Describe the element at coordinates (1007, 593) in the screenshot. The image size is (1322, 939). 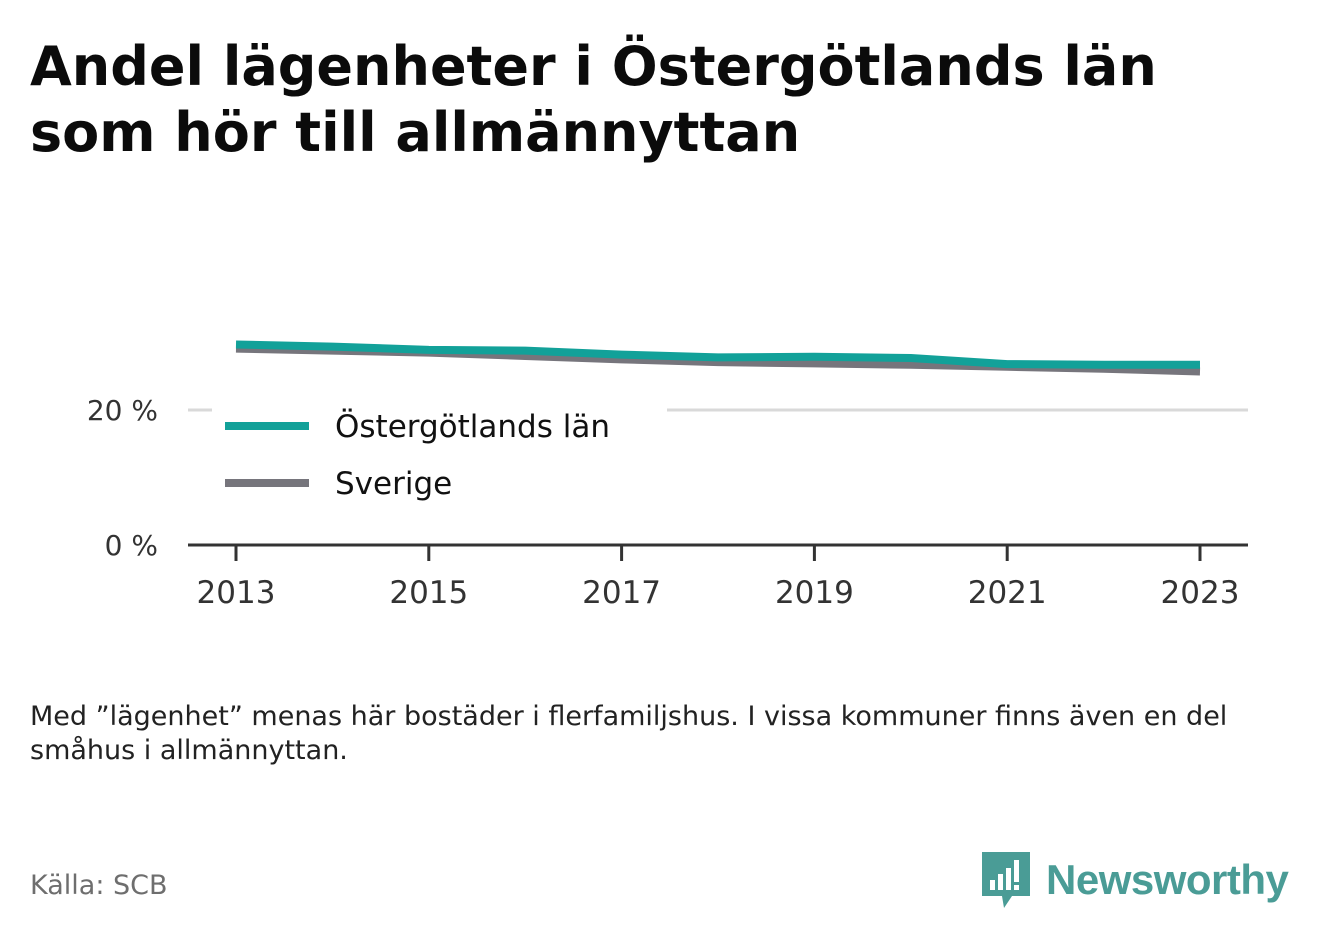
I see `x-tick-label: 2021` at that location.